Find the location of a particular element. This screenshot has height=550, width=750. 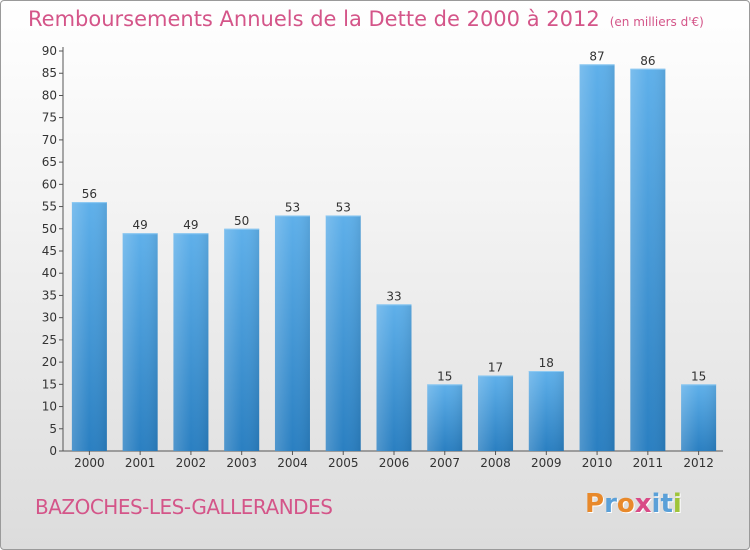

y-tick-label: 0 is located at coordinates (53, 451).